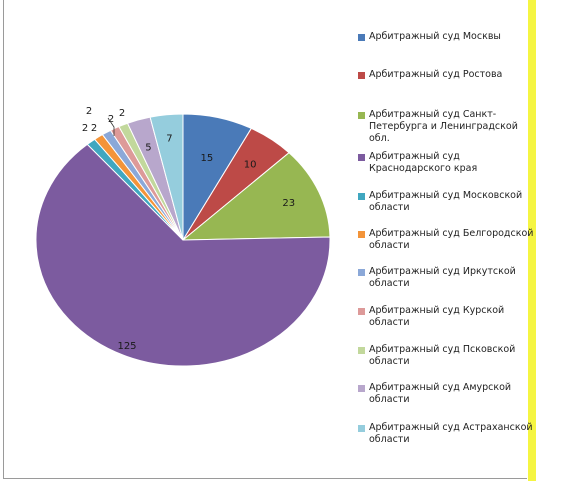 This screenshot has height=481, width=563. Describe the element at coordinates (442, 271) in the screenshot. I see `legend-label-line: Арбитражный суд Иркутской` at that location.